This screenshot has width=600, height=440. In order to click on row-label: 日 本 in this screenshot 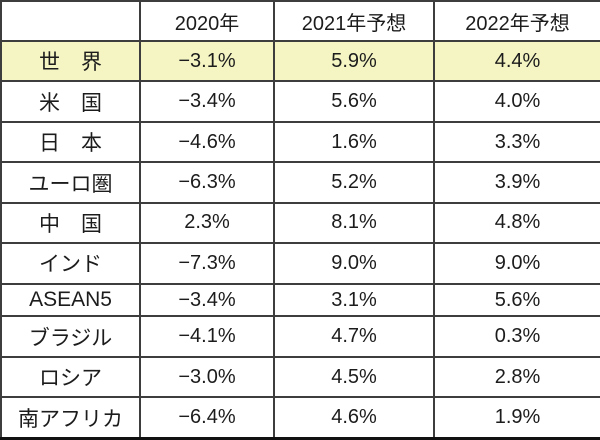, I will do `click(70, 142)`.